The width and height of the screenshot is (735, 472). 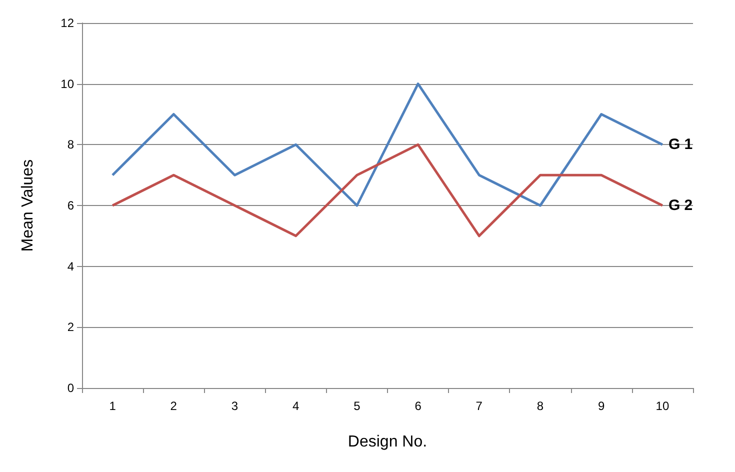 I want to click on y-tick-label: 4, so click(x=70, y=266).